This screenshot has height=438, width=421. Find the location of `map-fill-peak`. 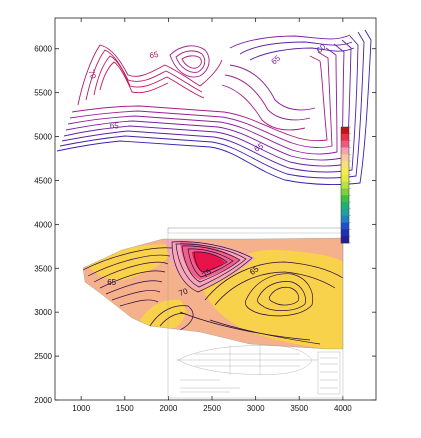

map-fill-peak is located at coordinates (208, 261).